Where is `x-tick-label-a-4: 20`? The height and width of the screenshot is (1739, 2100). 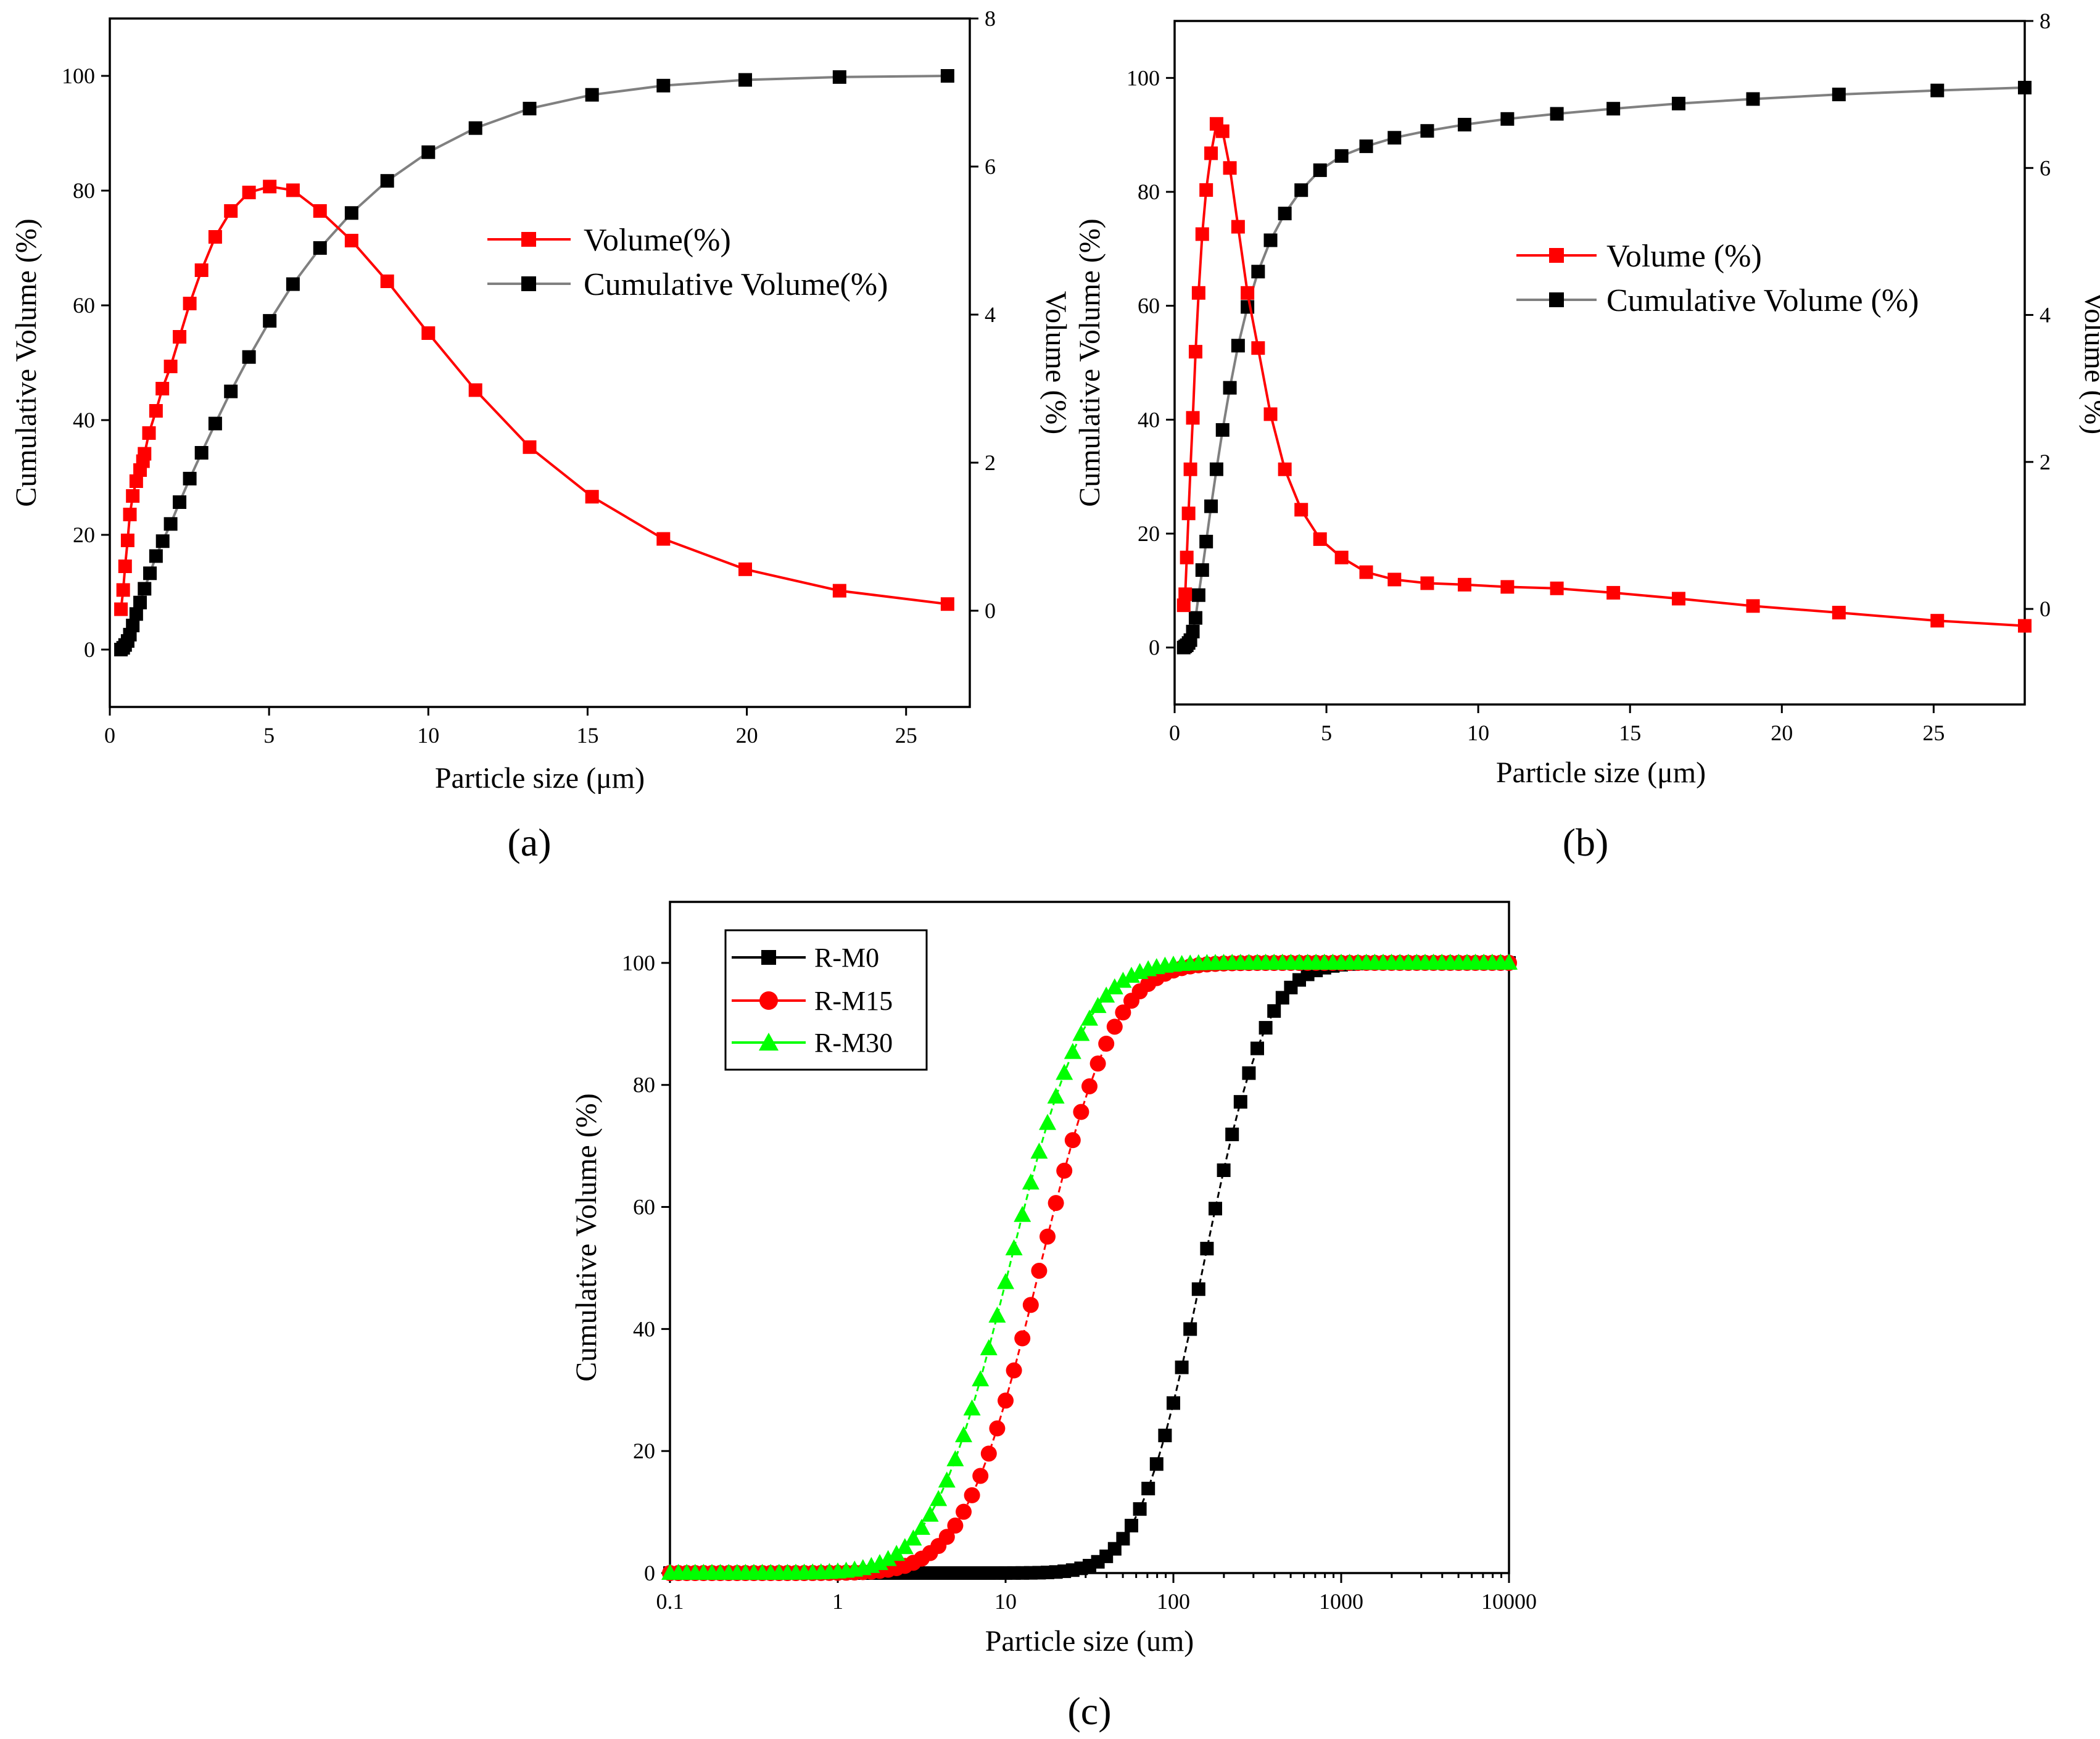 x-tick-label-a-4: 20 is located at coordinates (747, 735).